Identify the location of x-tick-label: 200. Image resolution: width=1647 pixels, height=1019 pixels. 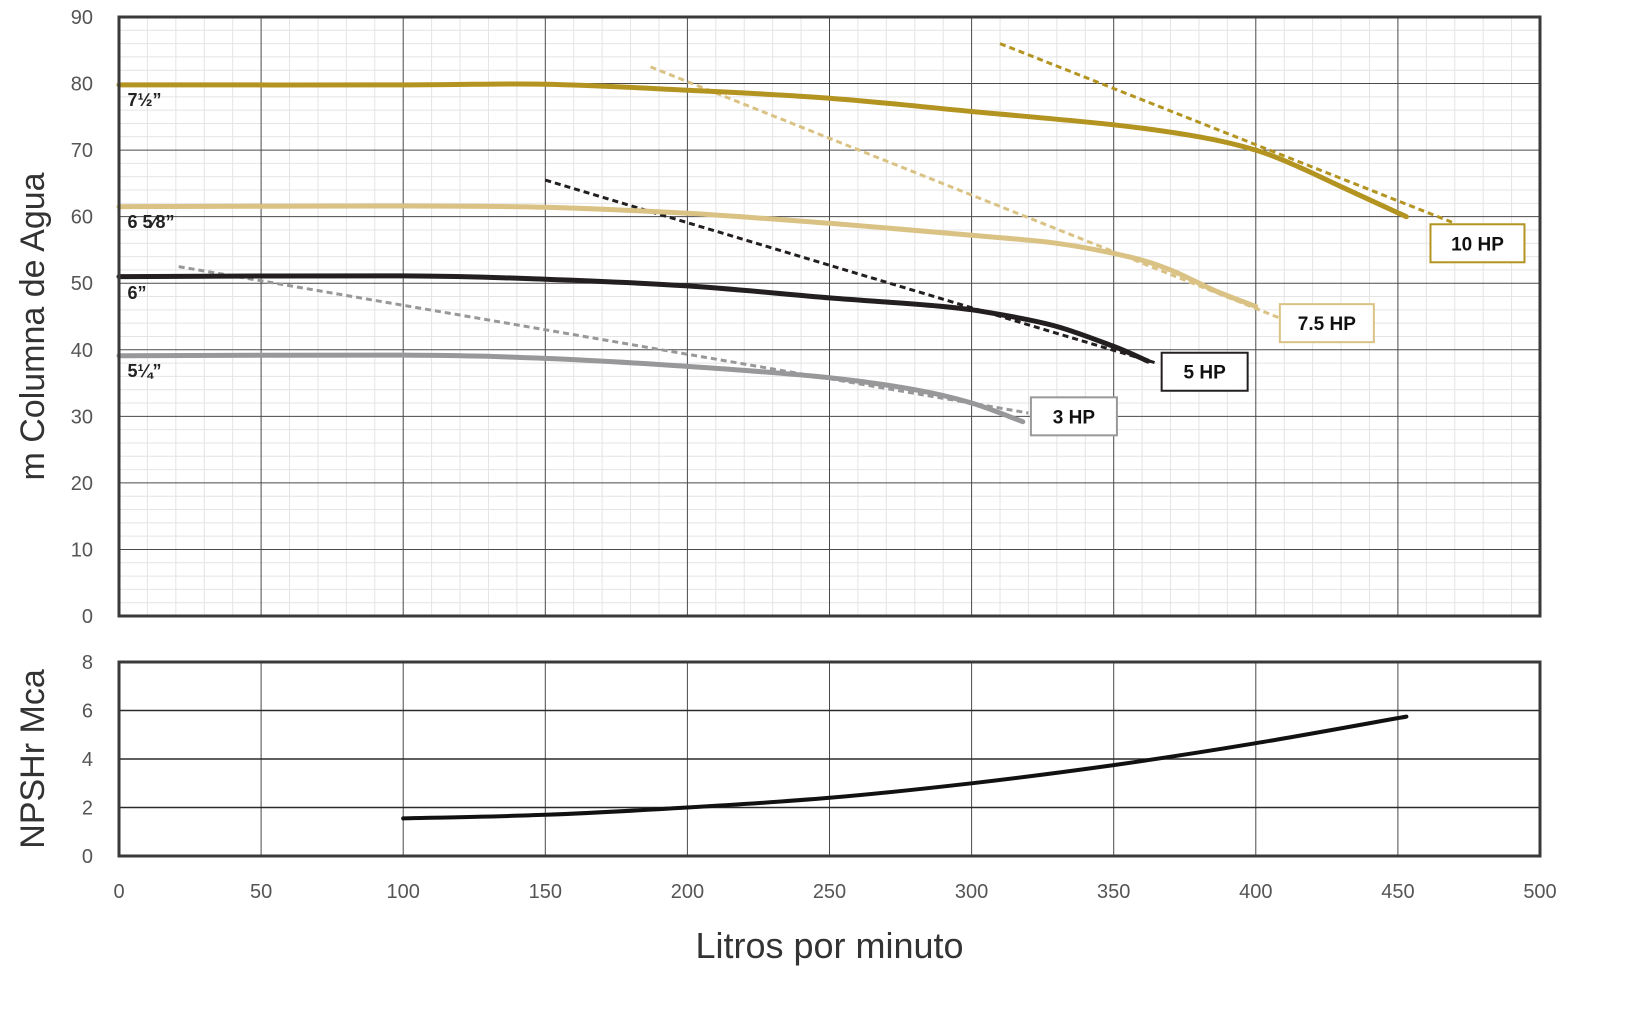
(687, 892).